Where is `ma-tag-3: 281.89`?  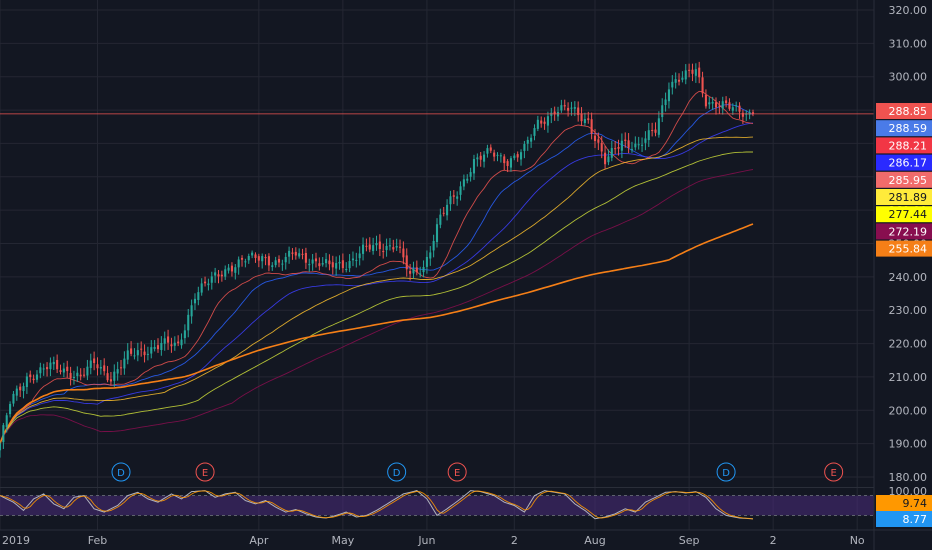
ma-tag-3: 281.89 is located at coordinates (904, 197).